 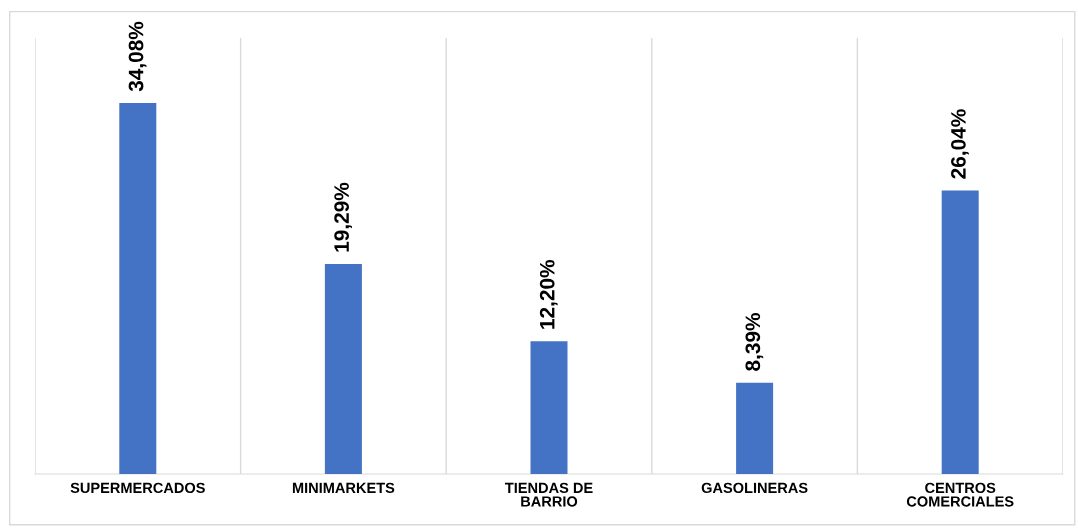 What do you see at coordinates (137, 488) in the screenshot?
I see `x-tick-label: SUPERMERCADOS` at bounding box center [137, 488].